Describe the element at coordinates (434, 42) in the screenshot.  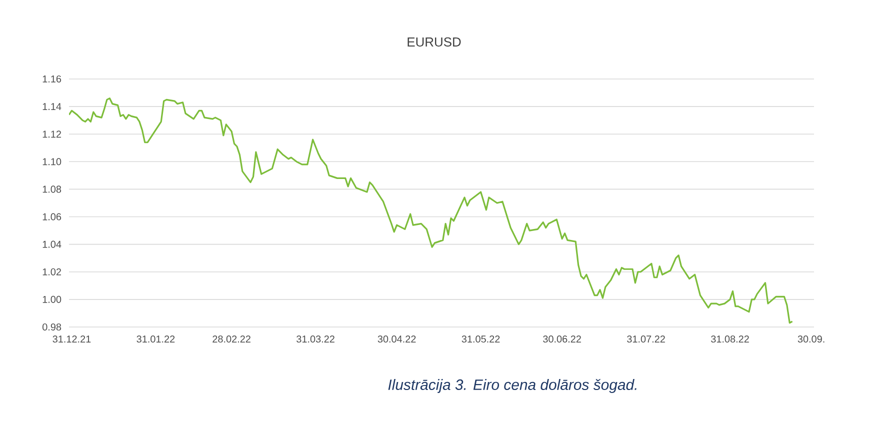
I see `chart-title: EURUSD` at that location.